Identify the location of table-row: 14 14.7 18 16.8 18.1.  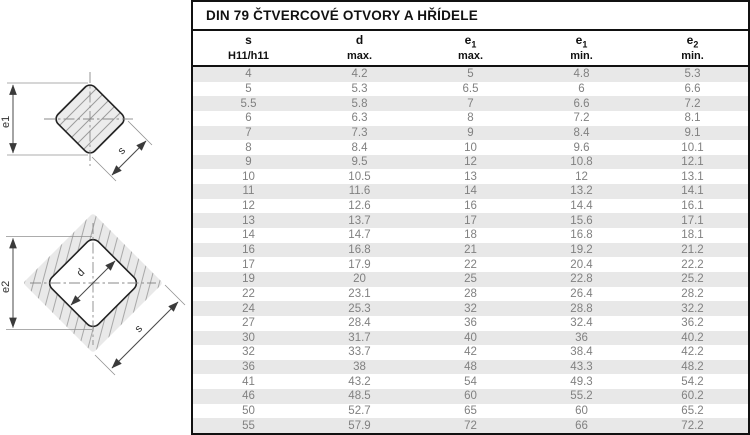
(470, 235).